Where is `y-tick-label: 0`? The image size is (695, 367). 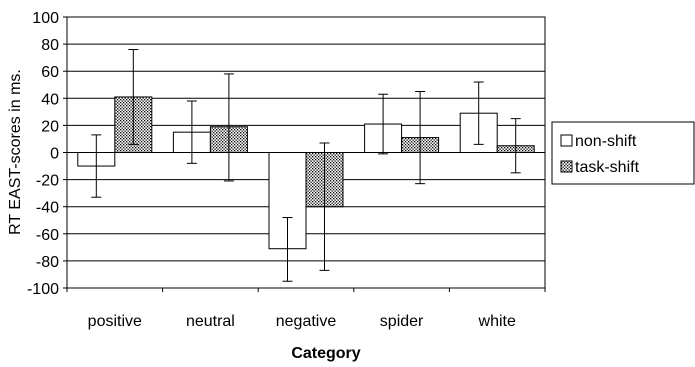
y-tick-label: 0 is located at coordinates (54, 154).